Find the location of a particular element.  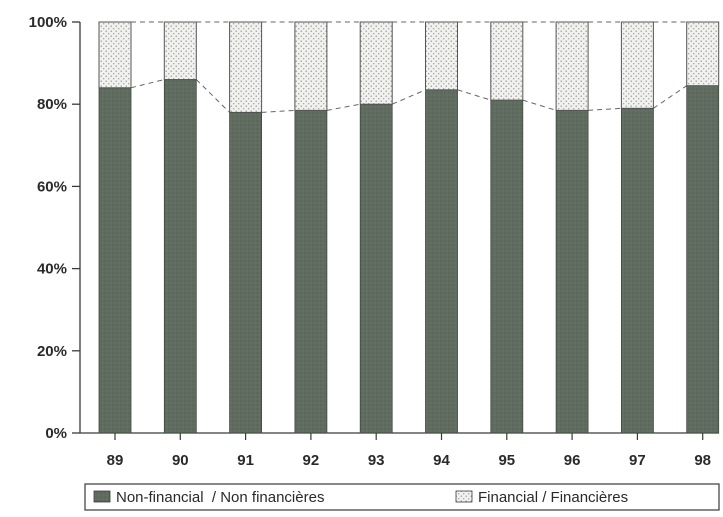

y-tick-label: 80% is located at coordinates (52, 104).